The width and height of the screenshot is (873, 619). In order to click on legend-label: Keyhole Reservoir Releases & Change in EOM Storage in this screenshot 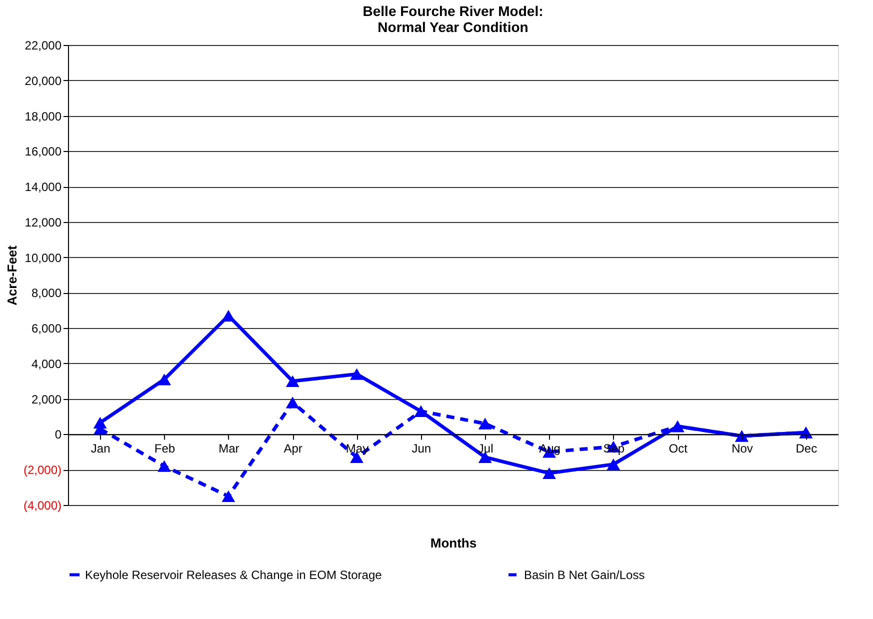, I will do `click(233, 575)`.